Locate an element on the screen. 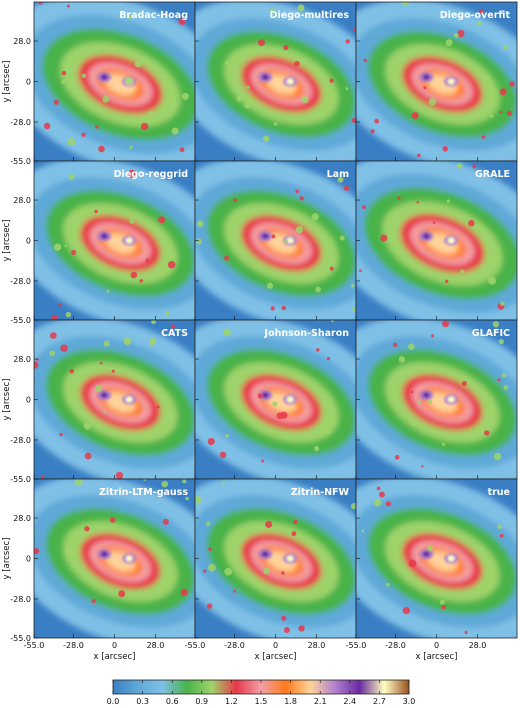 This screenshot has height=708, width=520. panel-zitrin-ltm-gauss: Zitrin-LTM-gauss is located at coordinates (114, 558).